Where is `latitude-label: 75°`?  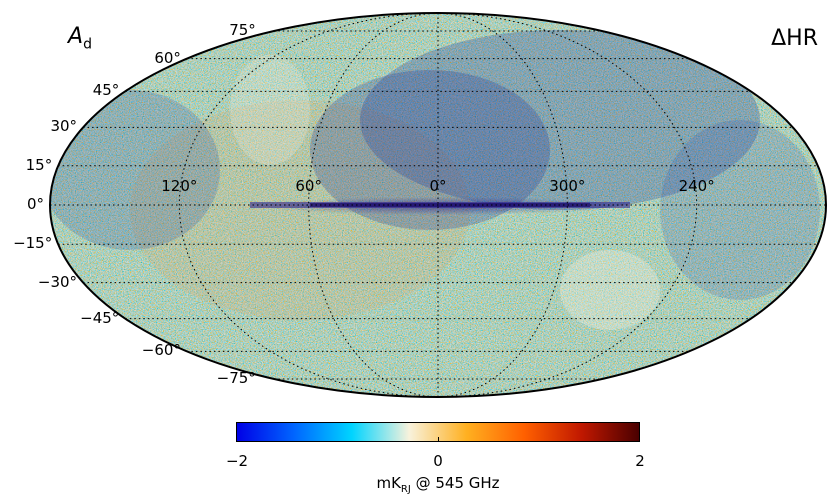
latitude-label: 75° is located at coordinates (242, 30).